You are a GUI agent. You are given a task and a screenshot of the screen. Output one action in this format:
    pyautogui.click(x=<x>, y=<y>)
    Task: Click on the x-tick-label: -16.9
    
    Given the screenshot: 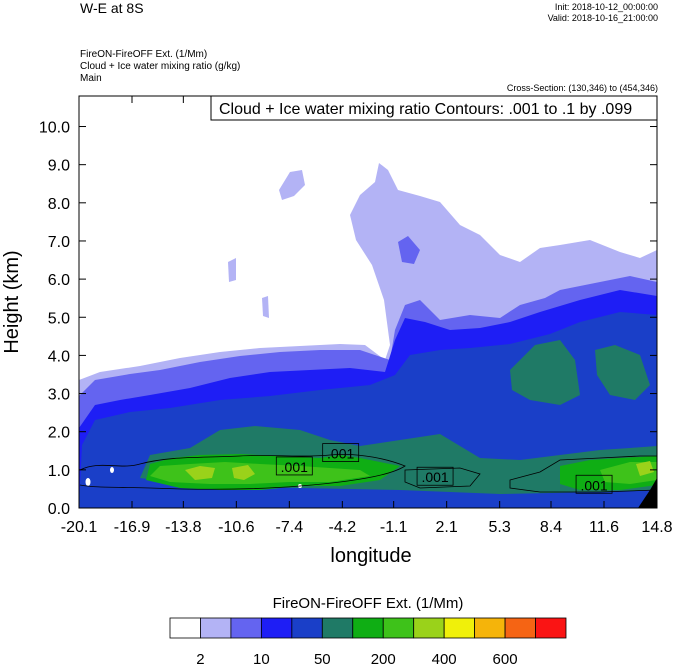 What is the action you would take?
    pyautogui.click(x=132, y=527)
    